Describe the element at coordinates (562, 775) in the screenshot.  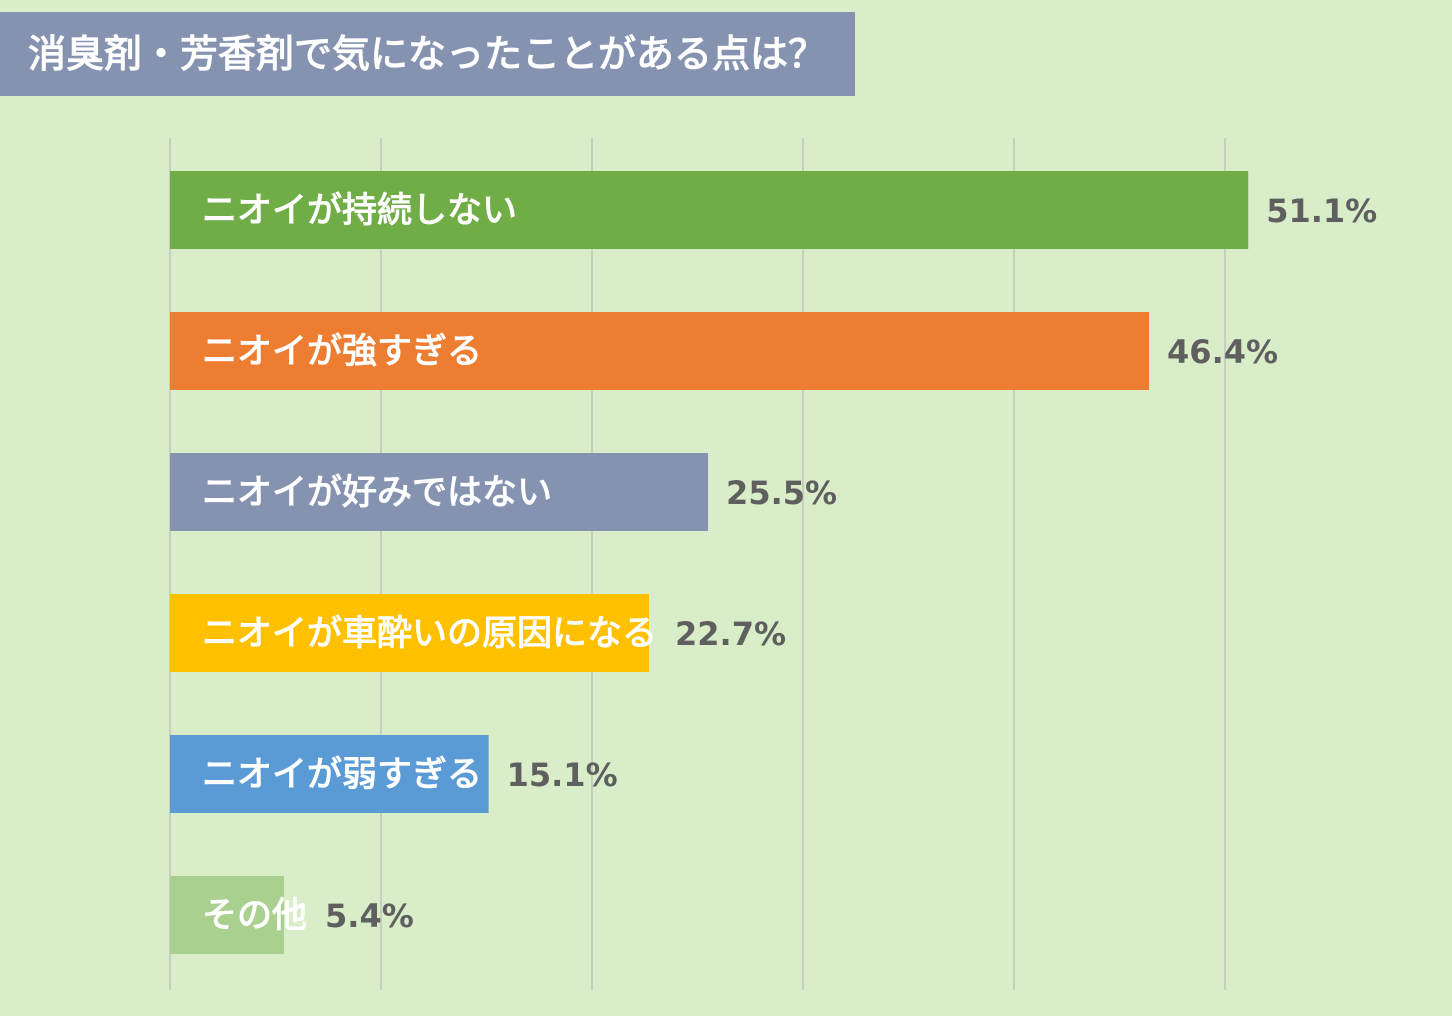
I see `bar-value-label: 15.1%` at that location.